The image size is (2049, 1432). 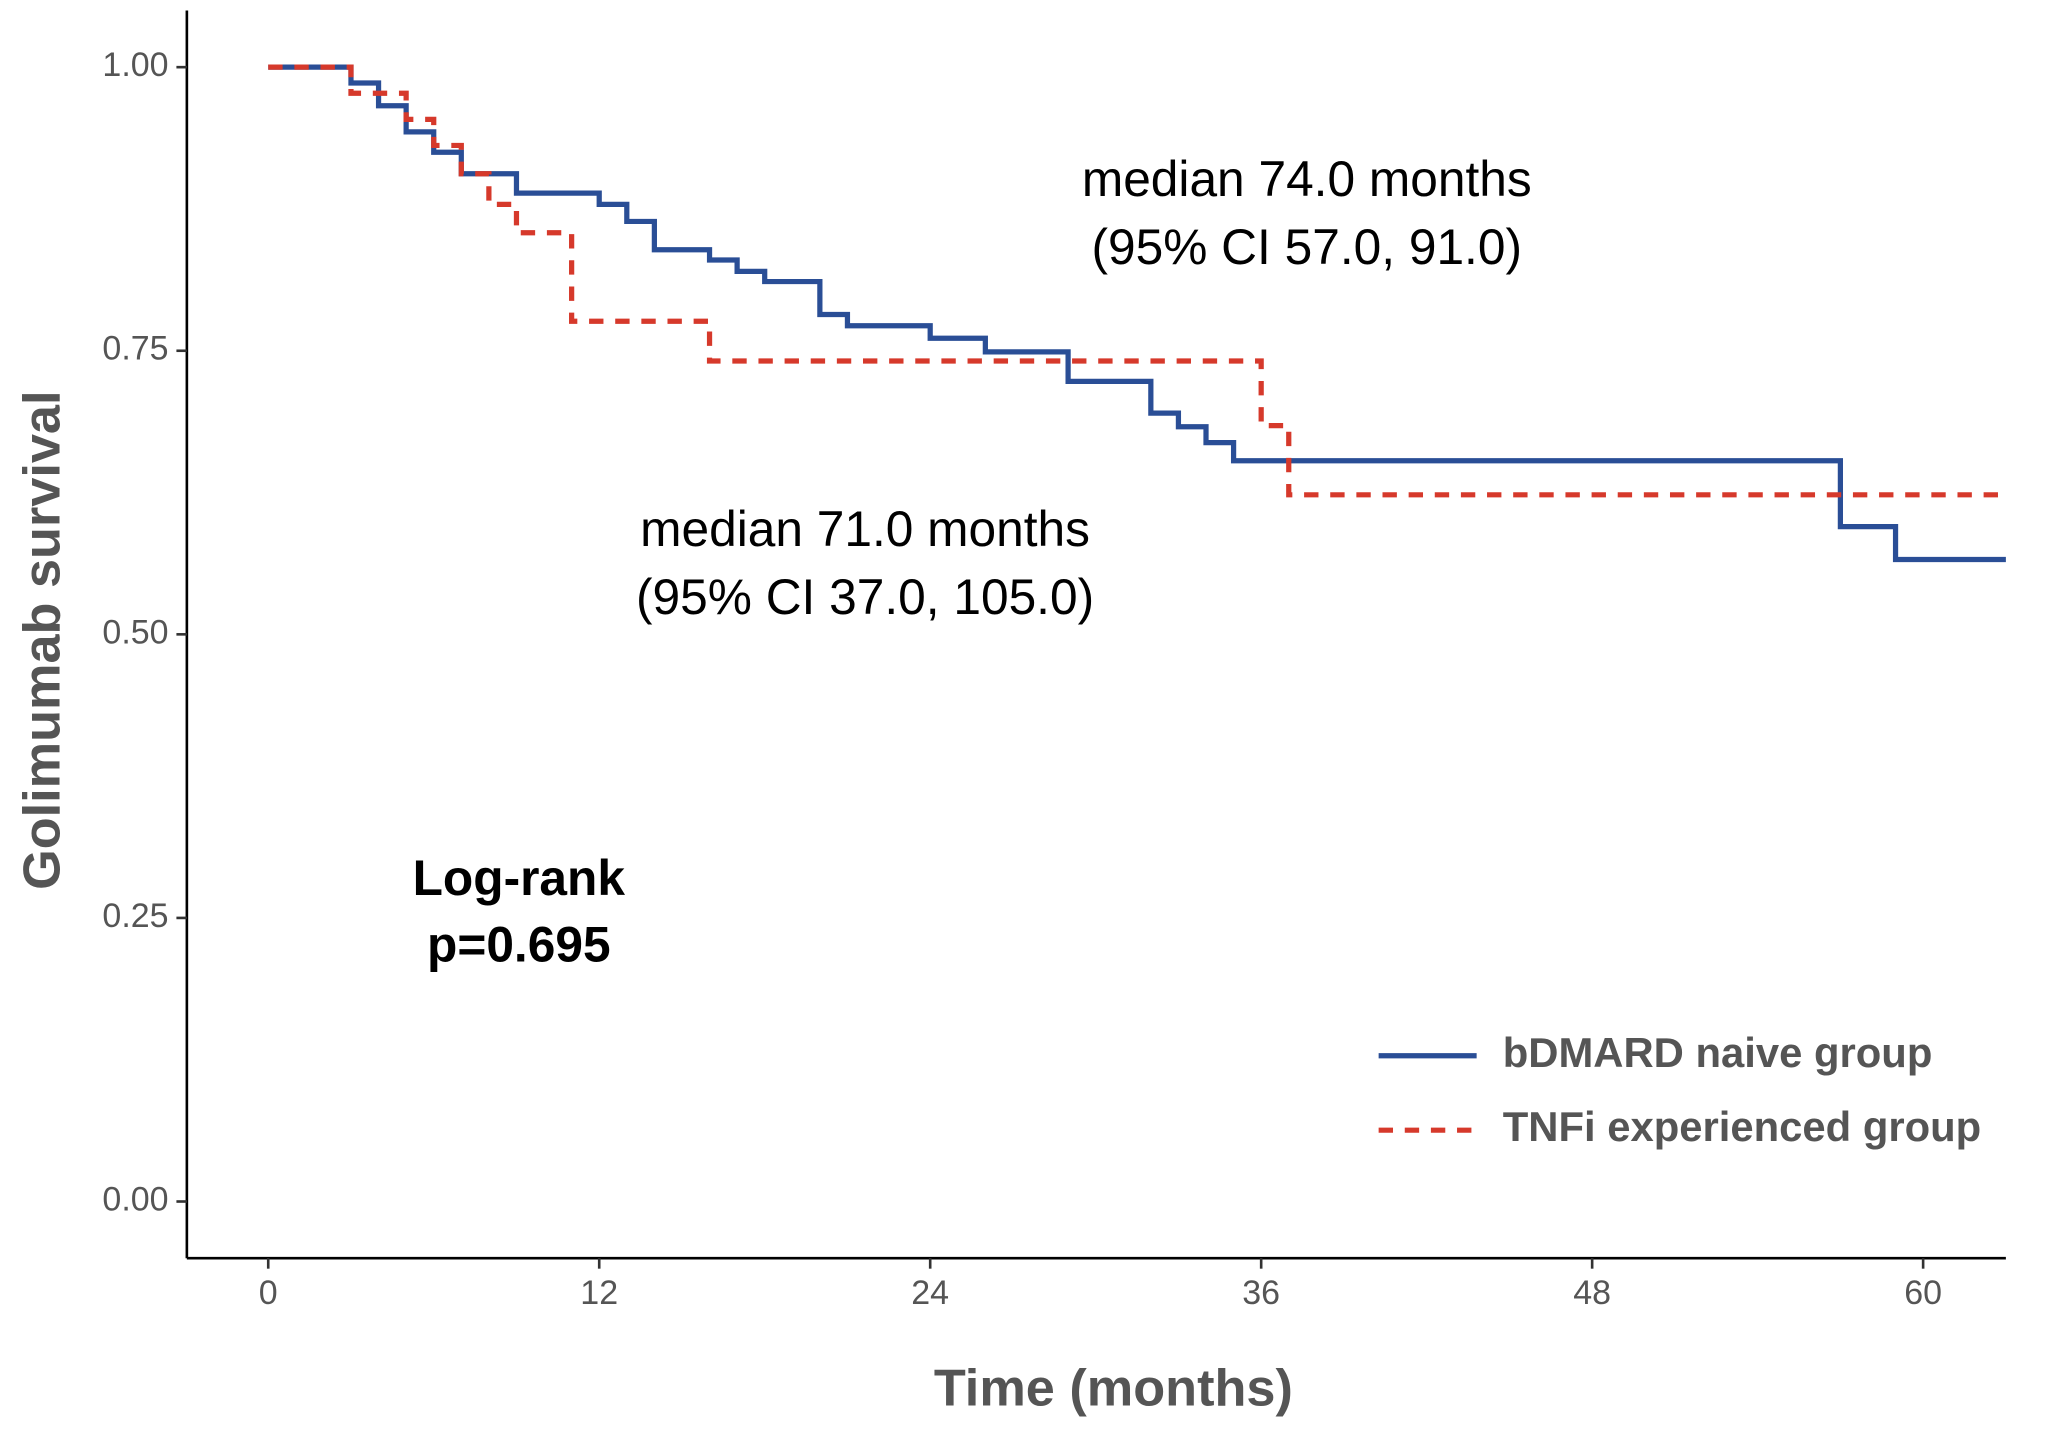 I want to click on x-axis-title: Time (months), so click(x=1113, y=1388).